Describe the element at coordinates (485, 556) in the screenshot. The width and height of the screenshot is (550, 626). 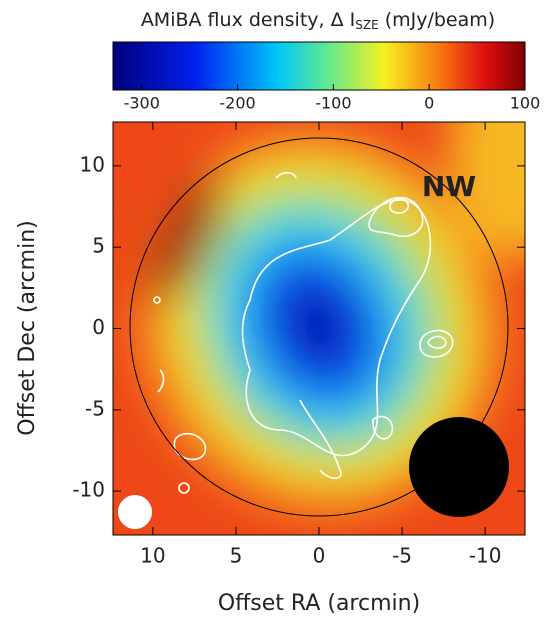
I see `x-tick-label: -10` at that location.